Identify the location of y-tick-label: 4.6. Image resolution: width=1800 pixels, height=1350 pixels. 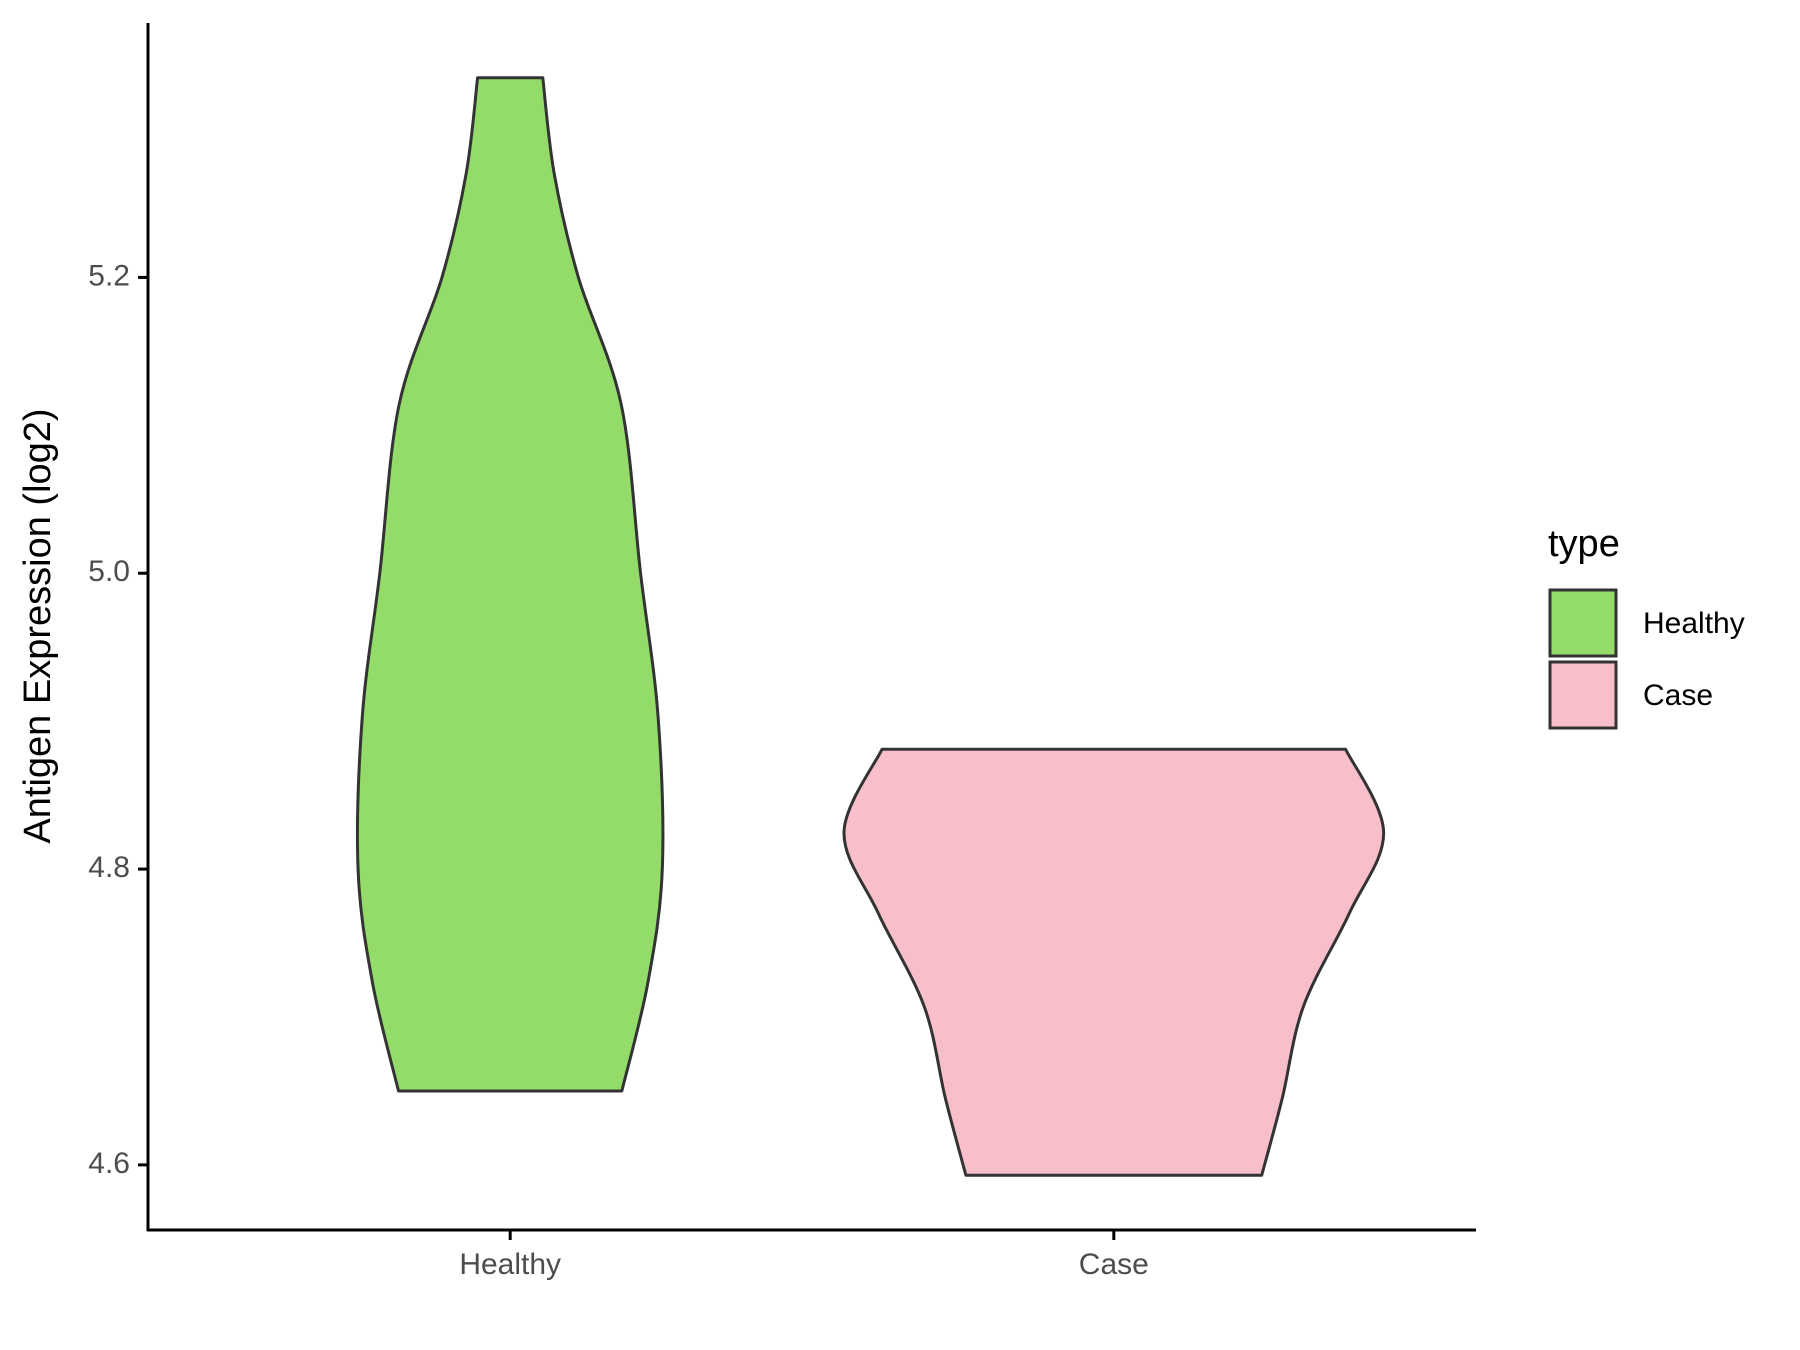
(109, 1163).